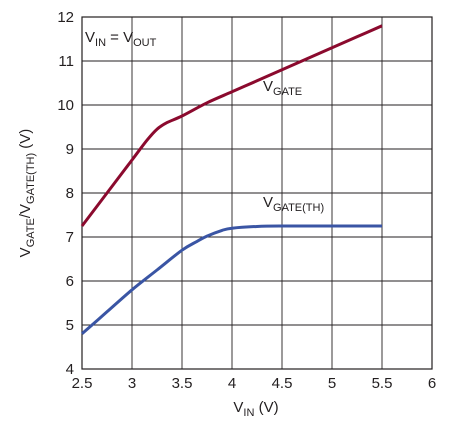 The height and width of the screenshot is (421, 449). I want to click on series-label-vgate-th: VGATE(TH), so click(293, 204).